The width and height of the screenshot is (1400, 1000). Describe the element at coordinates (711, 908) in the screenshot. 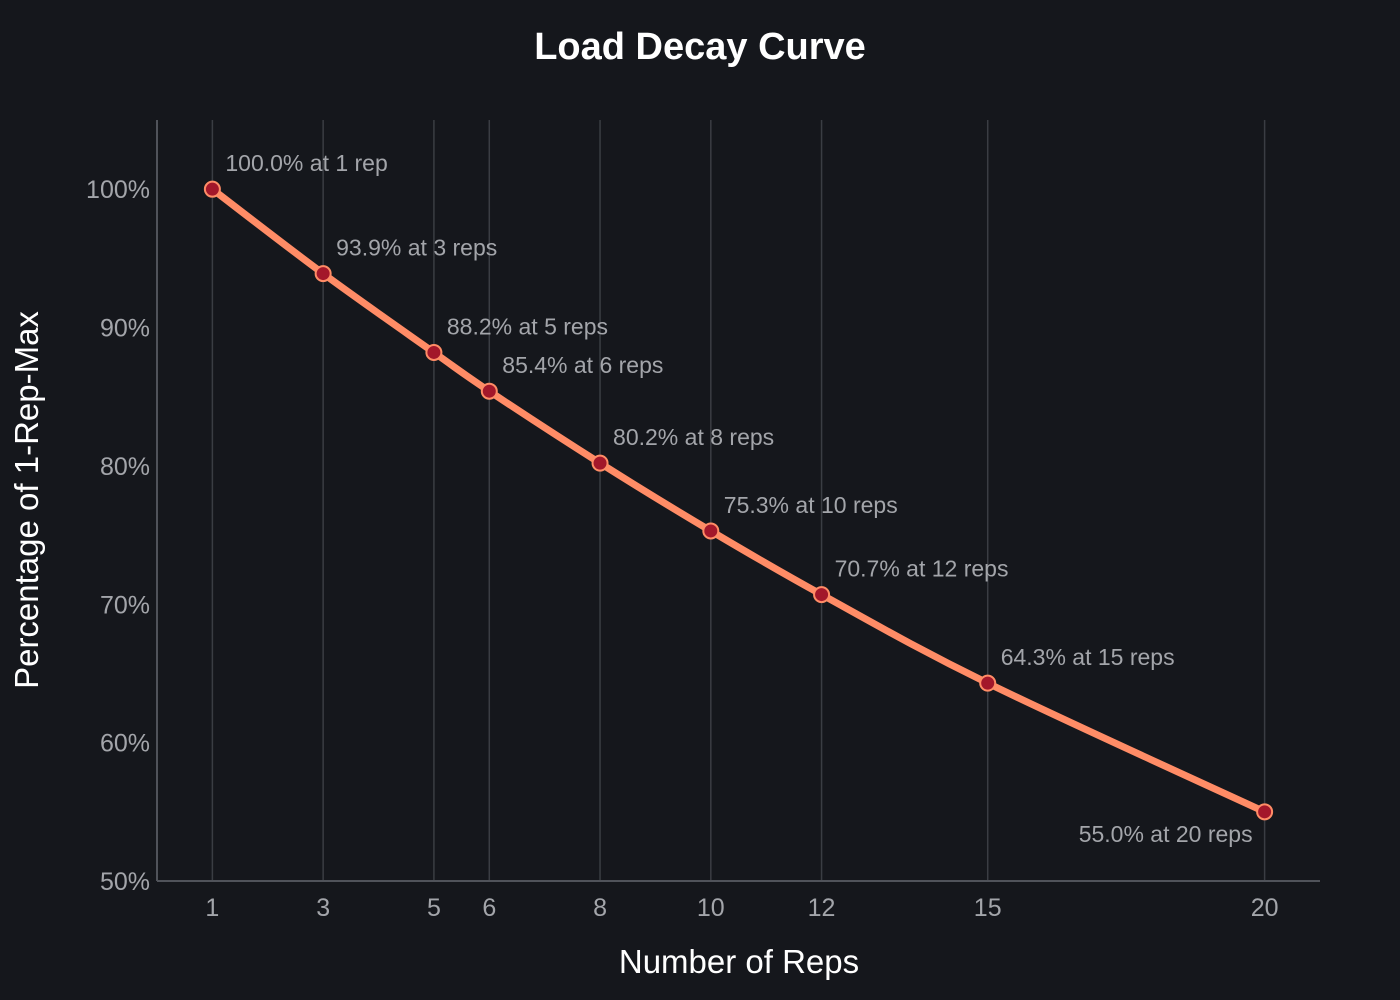

I see `x-tick-label: 10` at that location.